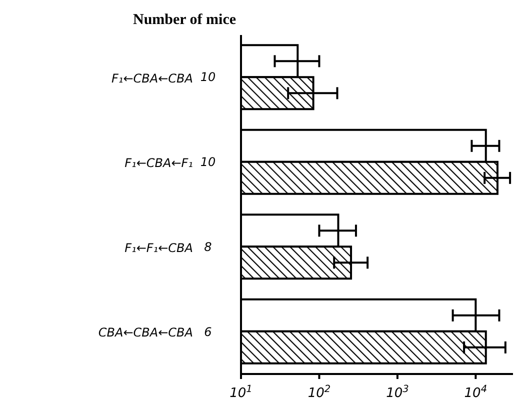 This screenshot has width=516, height=406. What do you see at coordinates (158, 247) in the screenshot?
I see `y-tick-label: F₁←F₁←CBA` at bounding box center [158, 247].